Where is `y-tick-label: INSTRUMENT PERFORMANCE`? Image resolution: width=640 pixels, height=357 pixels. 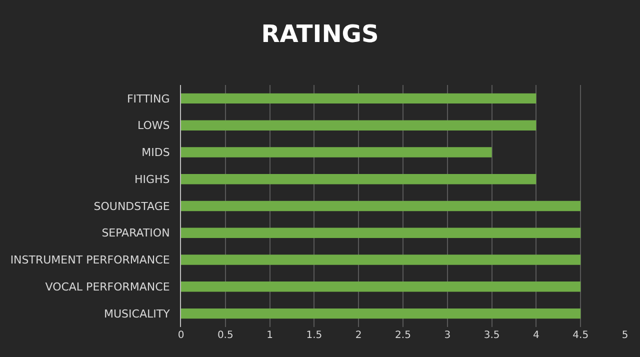 y-tick-label: INSTRUMENT PERFORMANCE is located at coordinates (90, 260).